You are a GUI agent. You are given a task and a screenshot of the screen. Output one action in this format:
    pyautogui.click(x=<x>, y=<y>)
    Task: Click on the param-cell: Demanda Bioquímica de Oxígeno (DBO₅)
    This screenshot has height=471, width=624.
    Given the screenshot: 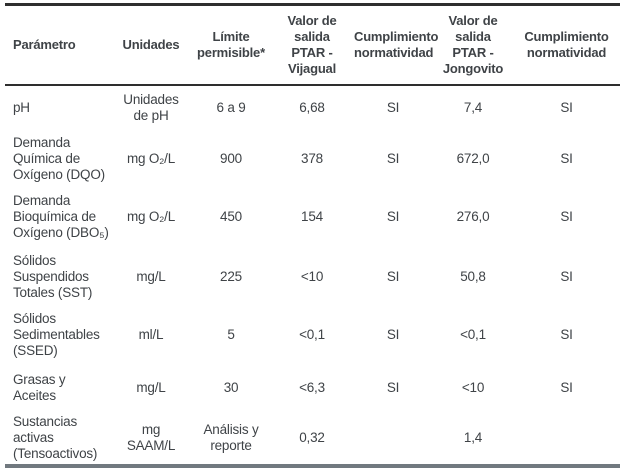 What is the action you would take?
    pyautogui.click(x=61, y=216)
    